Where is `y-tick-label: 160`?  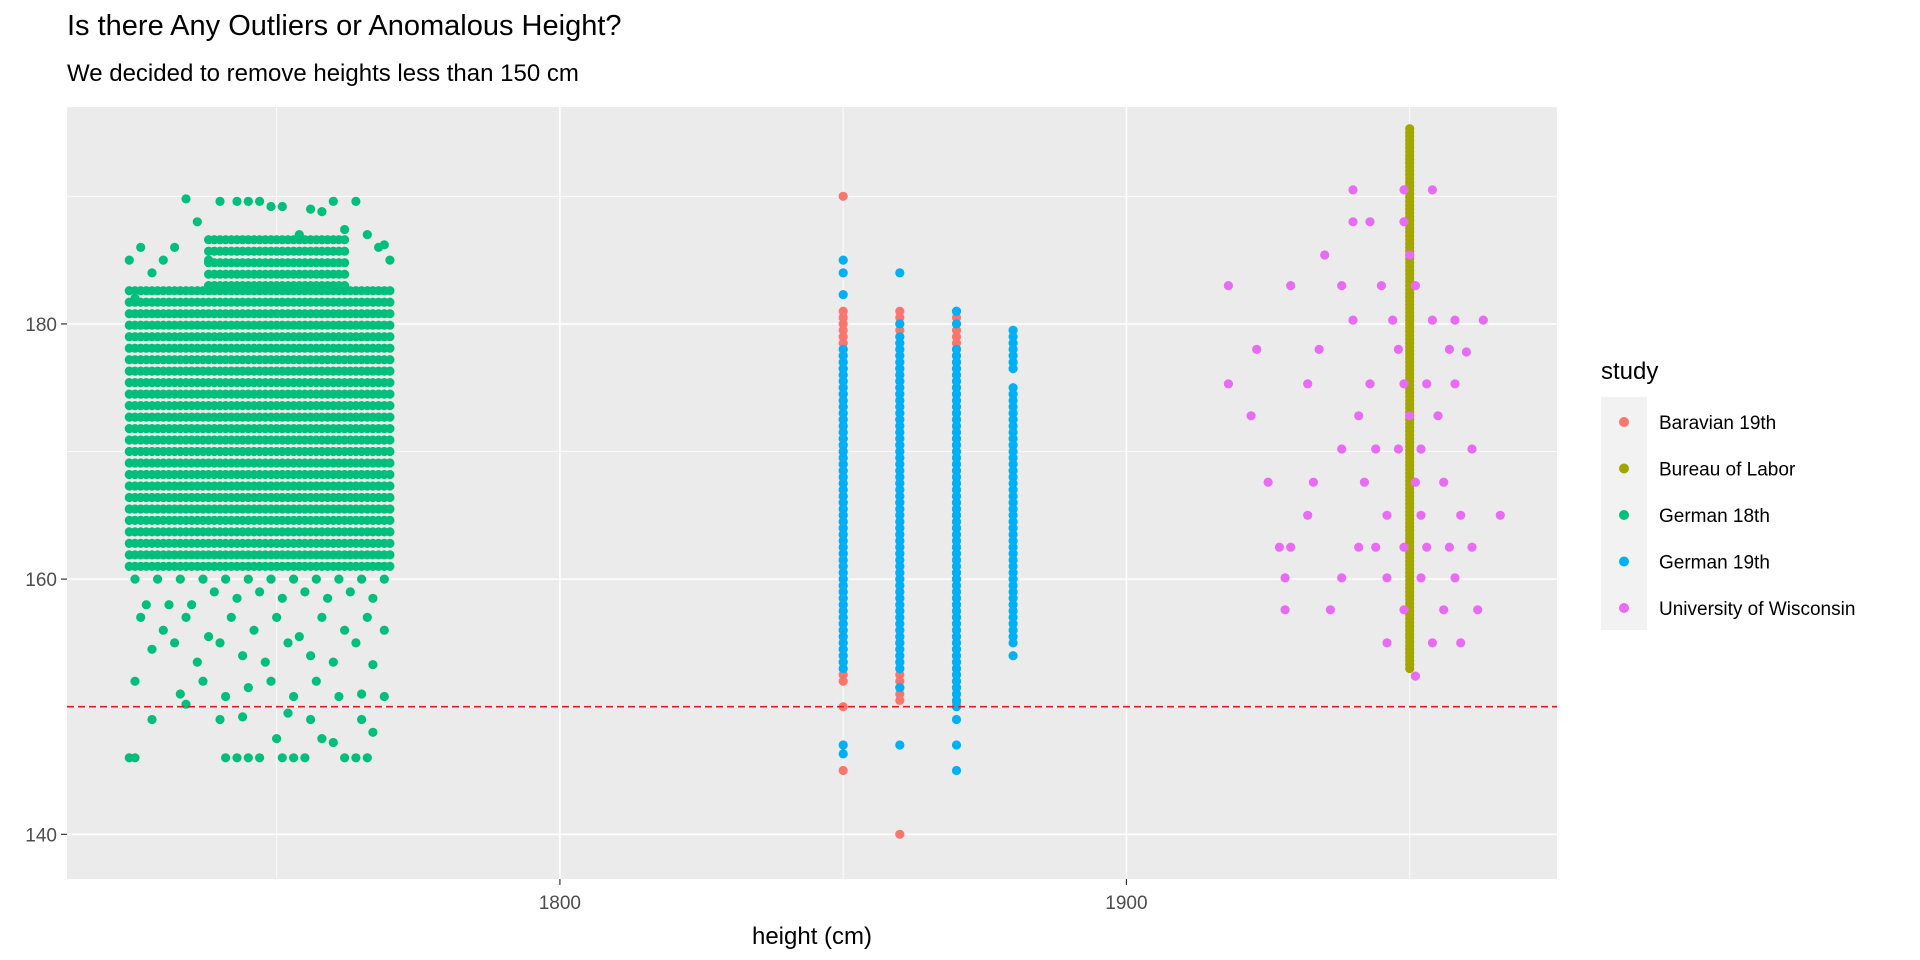
y-tick-label: 160 is located at coordinates (41, 580).